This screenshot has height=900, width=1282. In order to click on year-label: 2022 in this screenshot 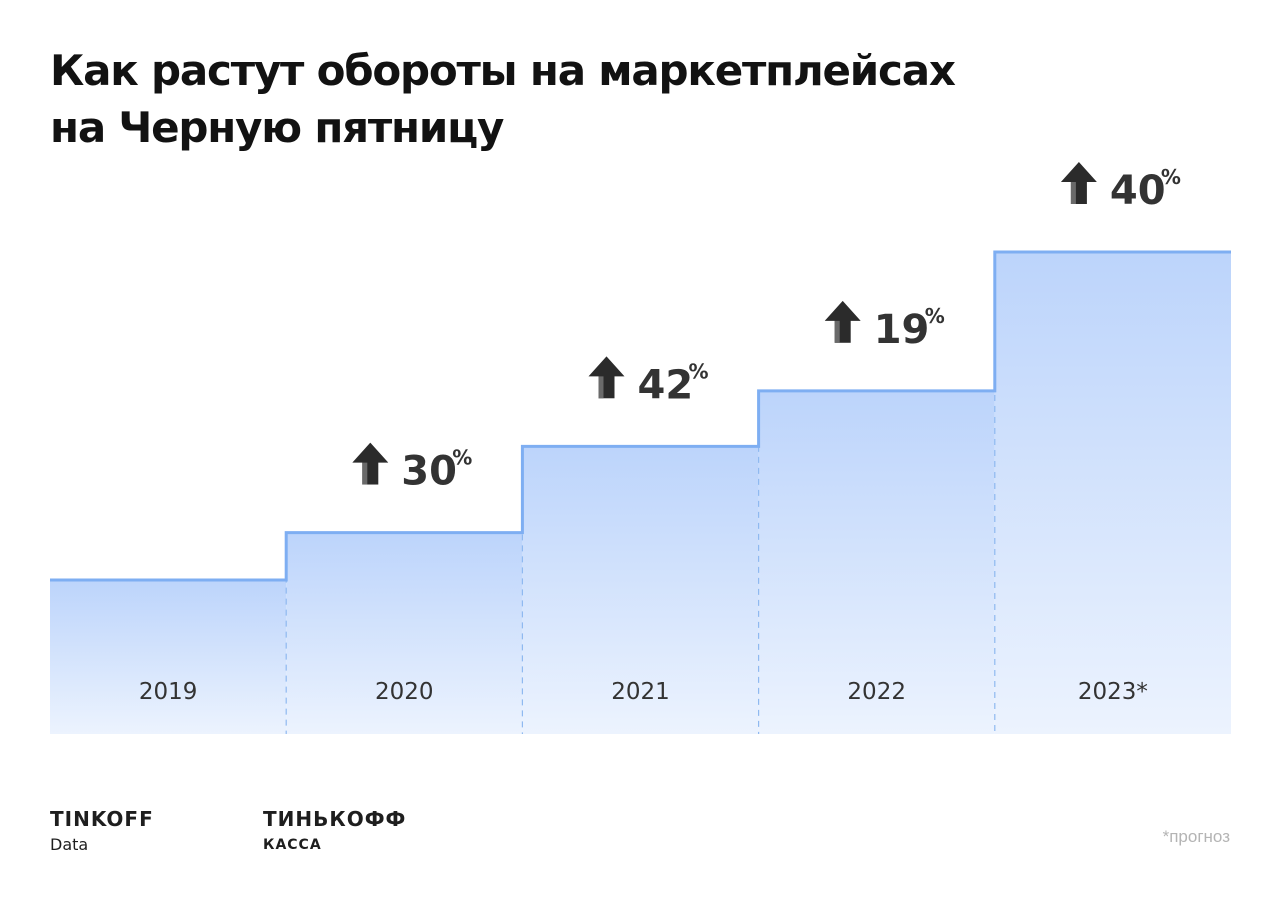, I will do `click(876, 692)`.